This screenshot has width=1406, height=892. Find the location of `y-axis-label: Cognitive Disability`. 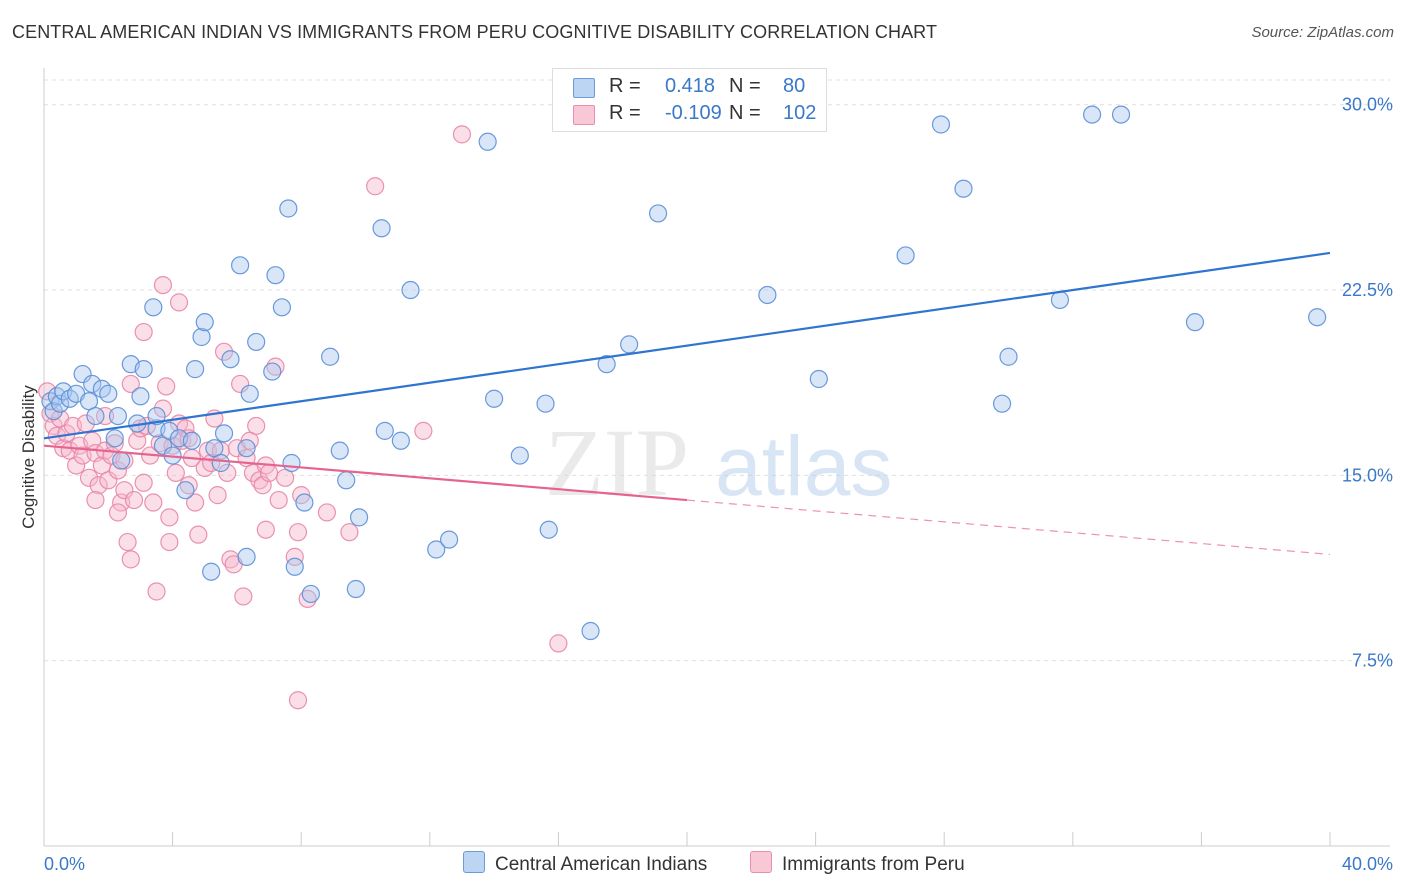

y-axis-label: Cognitive Disability is located at coordinates (28, 457).